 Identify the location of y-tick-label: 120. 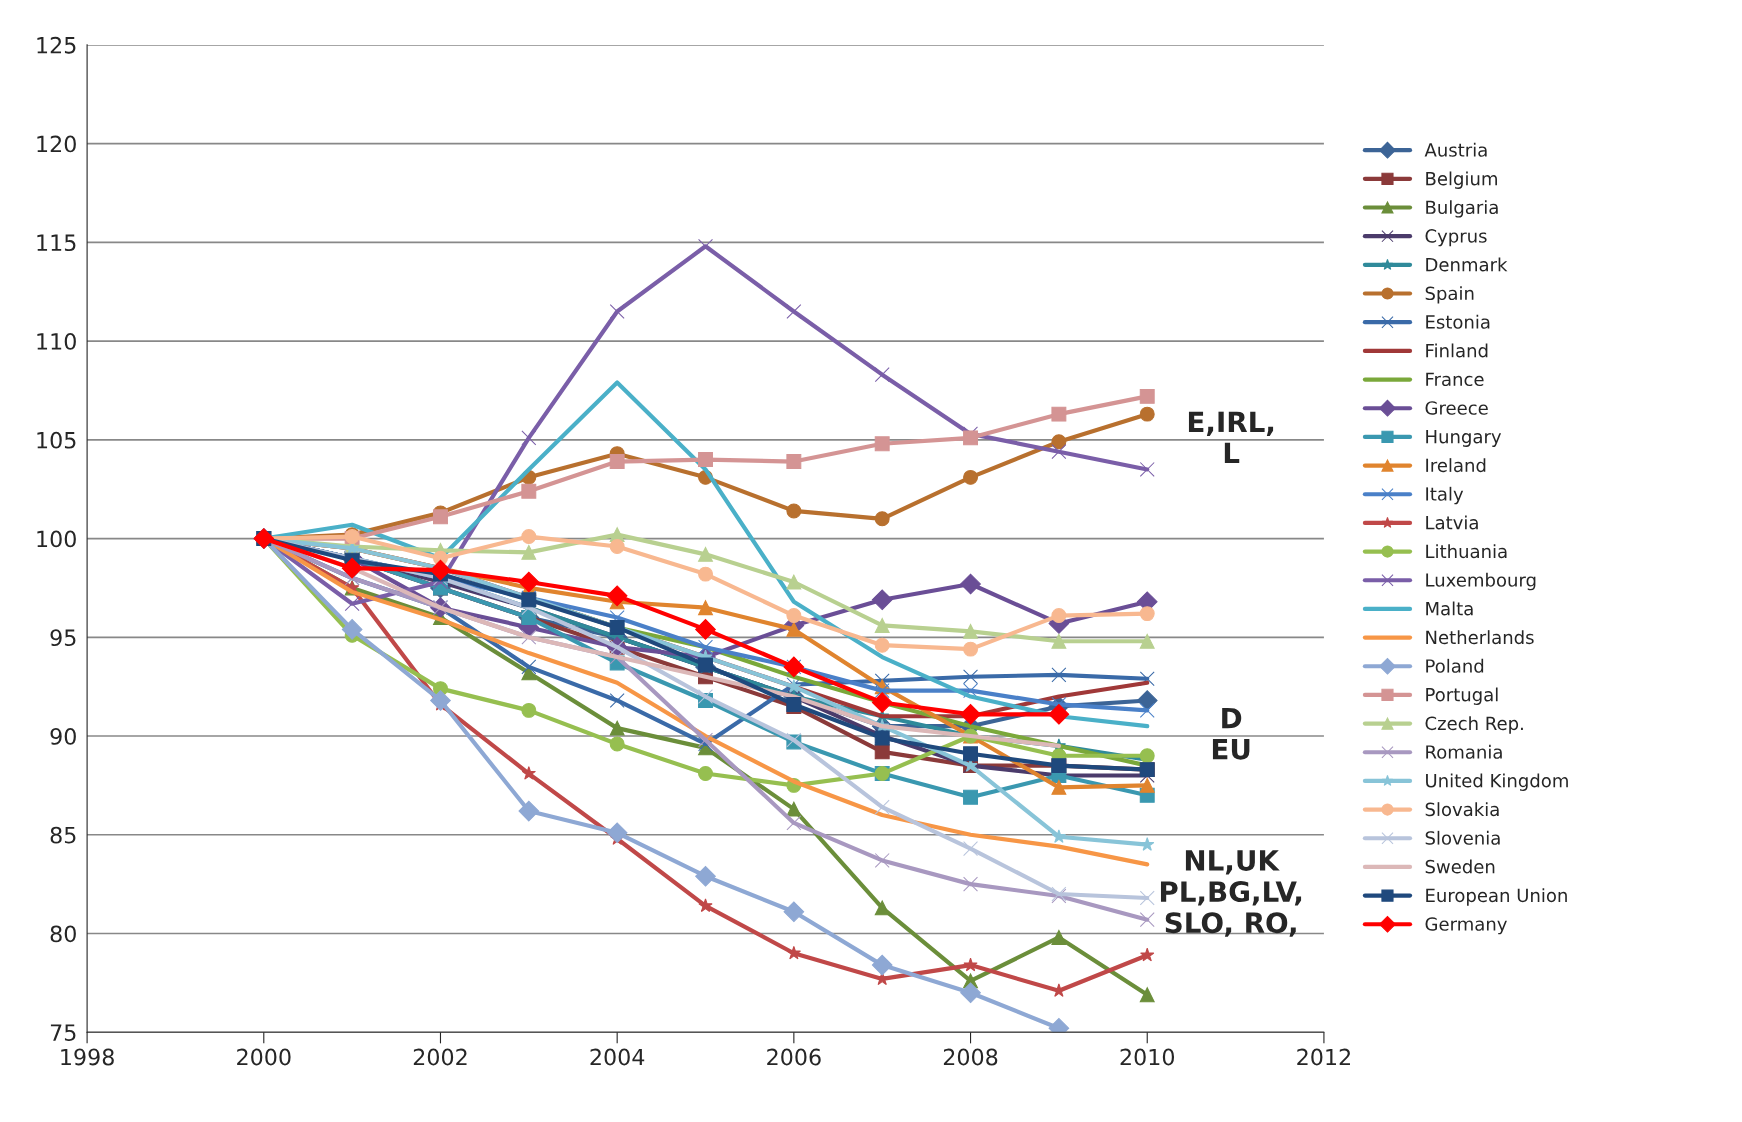
(56, 144).